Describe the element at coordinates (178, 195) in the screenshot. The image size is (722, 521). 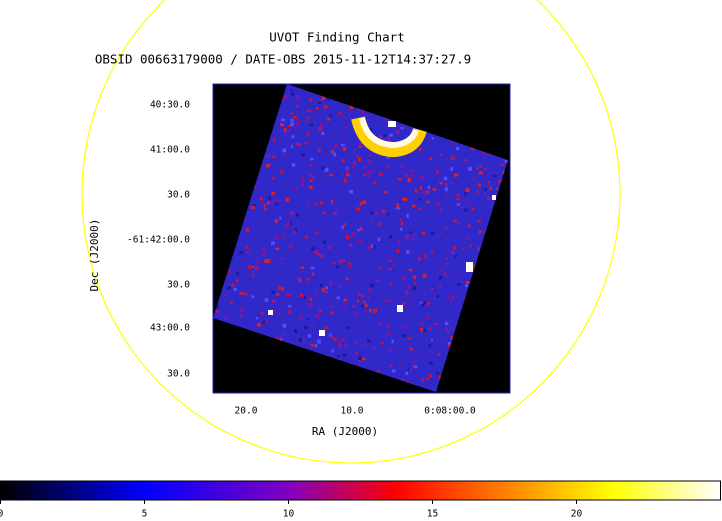
I see `y-tick-label: 30.0` at that location.